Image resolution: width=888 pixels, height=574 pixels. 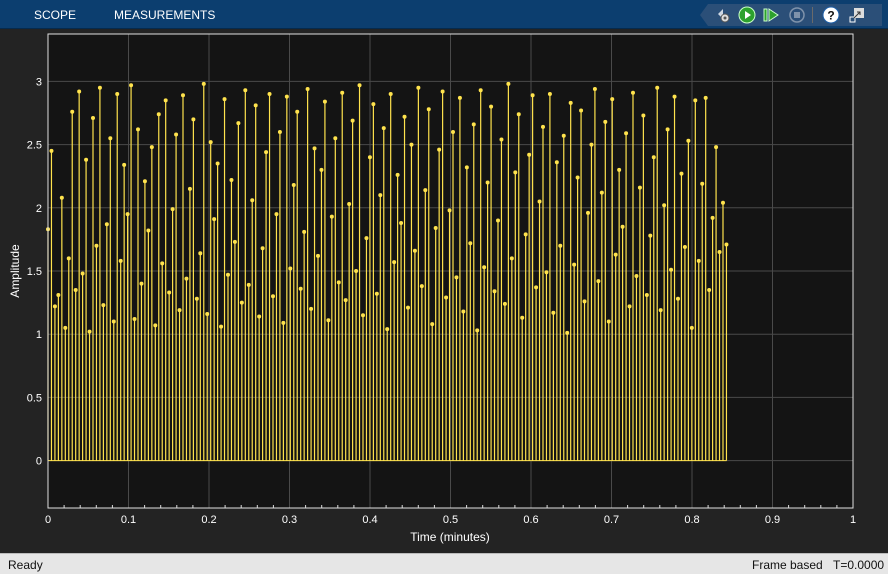 What do you see at coordinates (859, 565) in the screenshot?
I see `simulation-time: T=0.0000` at bounding box center [859, 565].